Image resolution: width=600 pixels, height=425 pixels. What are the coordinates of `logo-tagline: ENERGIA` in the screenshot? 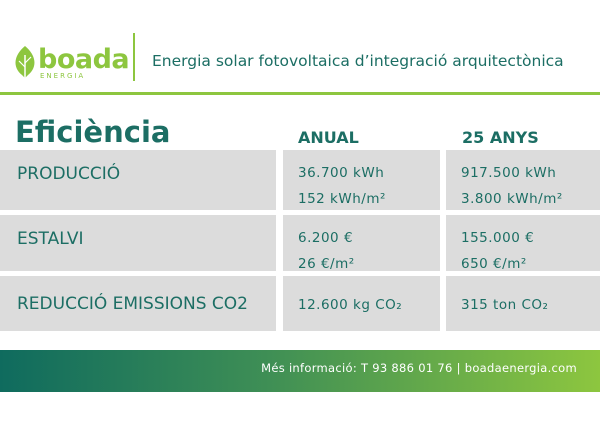 It's located at (63, 76).